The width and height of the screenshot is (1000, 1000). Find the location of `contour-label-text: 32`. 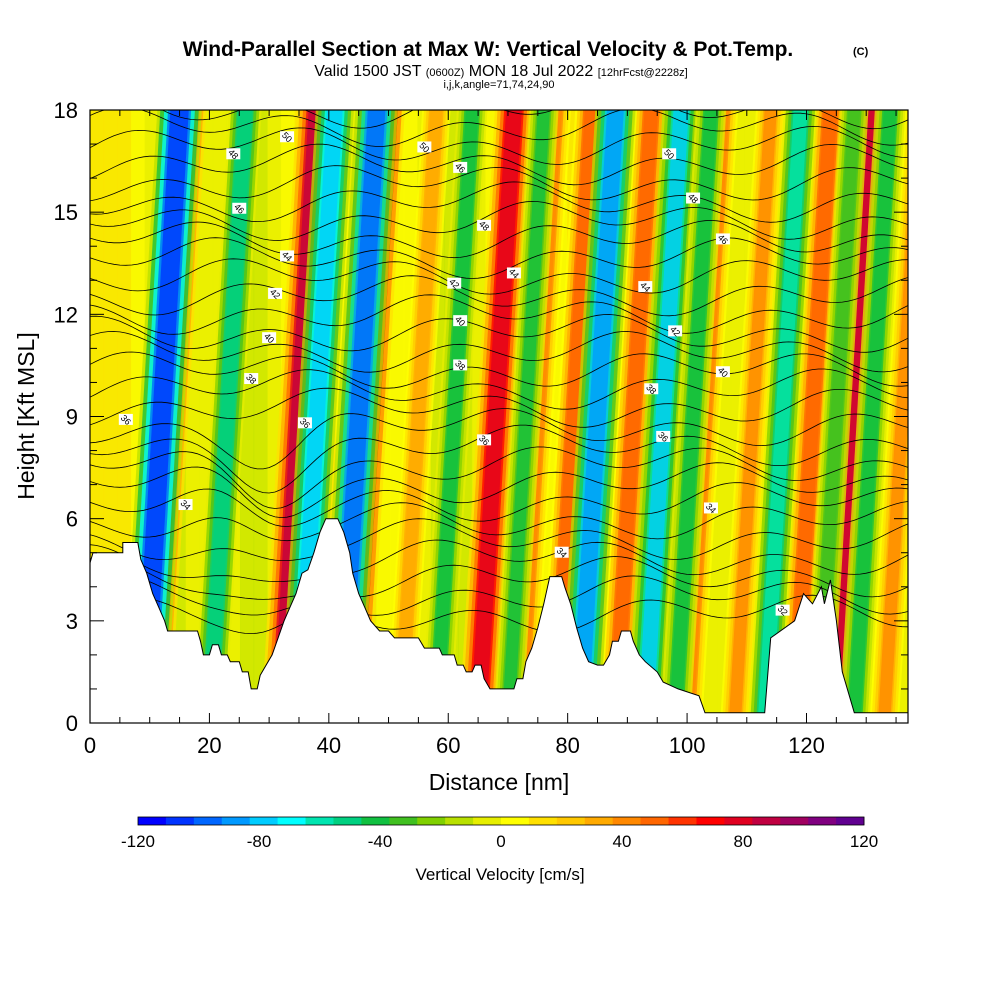

contour-label-text: 32 is located at coordinates (783, 611).